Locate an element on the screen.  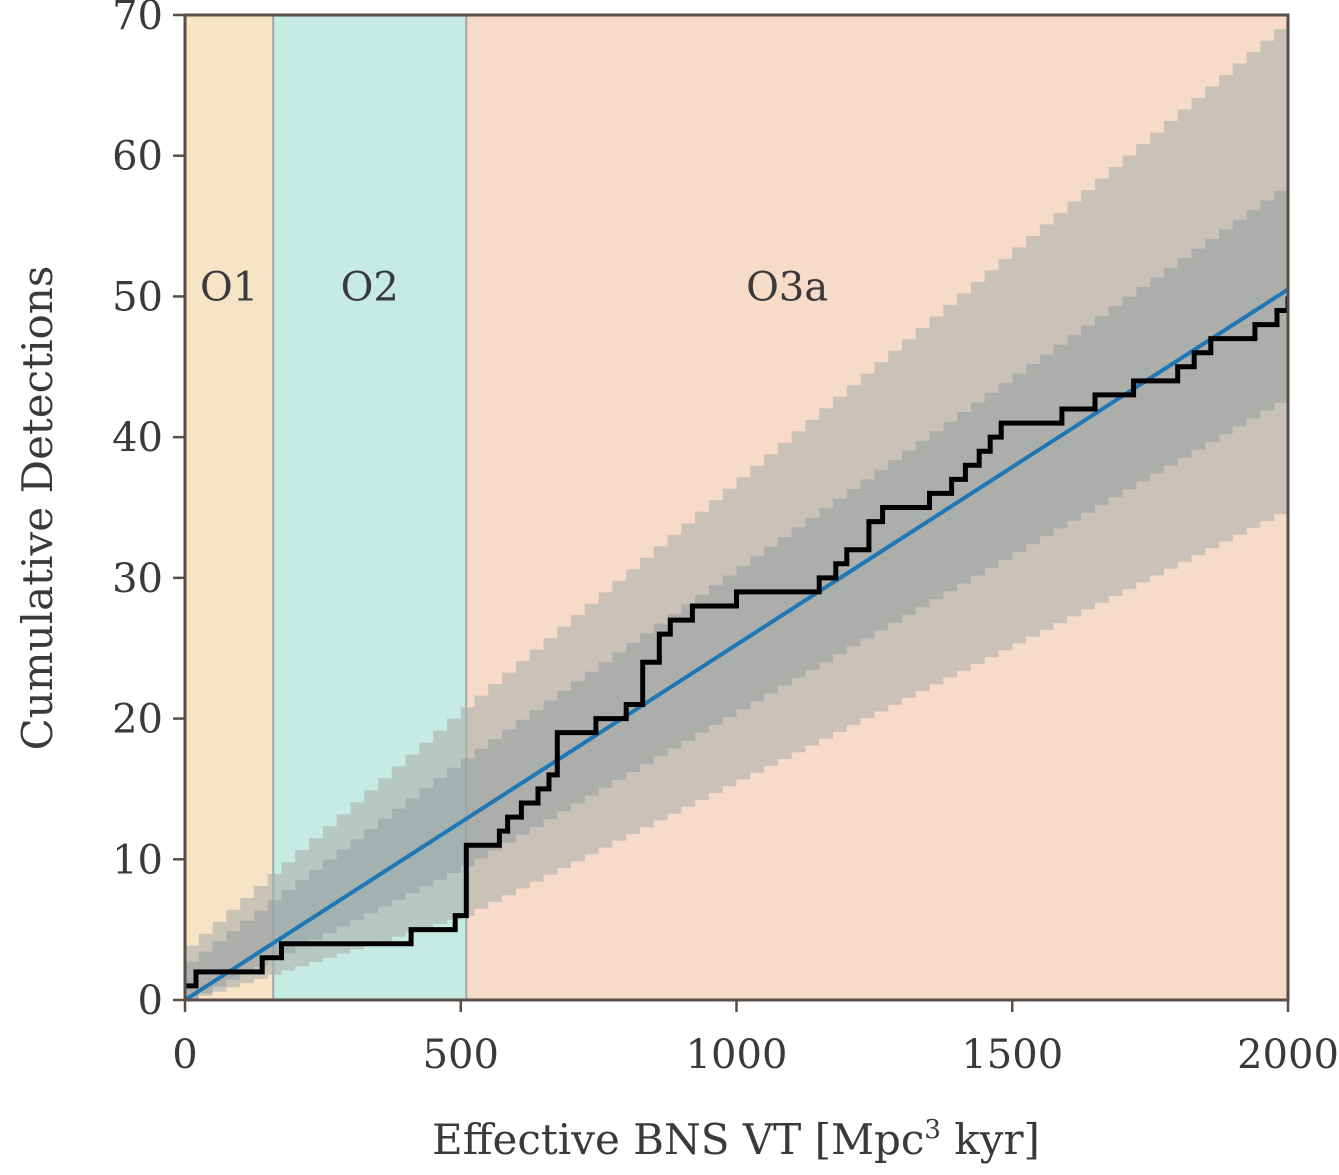
y-tick-label: 0 is located at coordinates (150, 1001).